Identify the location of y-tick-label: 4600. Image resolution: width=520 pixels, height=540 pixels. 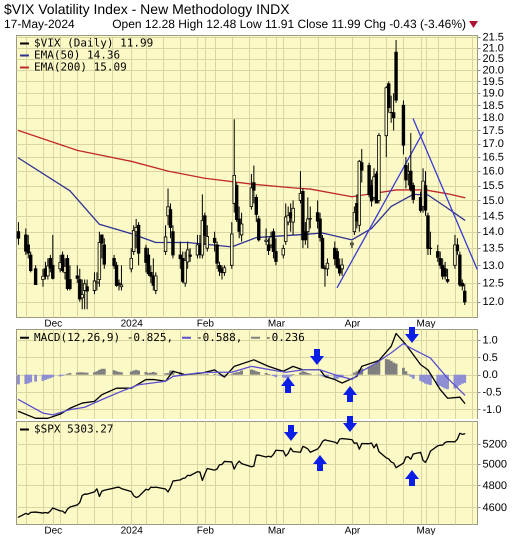
(494, 508).